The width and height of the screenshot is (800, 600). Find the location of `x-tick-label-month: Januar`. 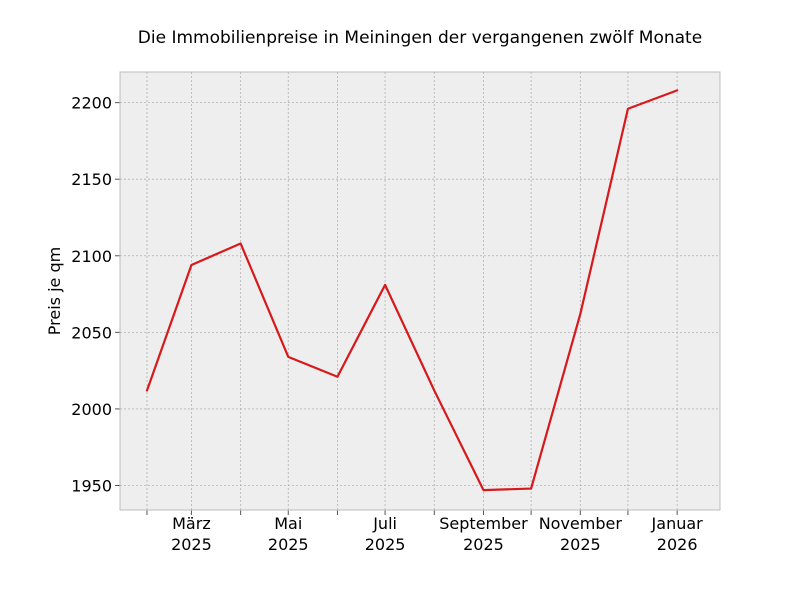

x-tick-label-month: Januar is located at coordinates (677, 523).